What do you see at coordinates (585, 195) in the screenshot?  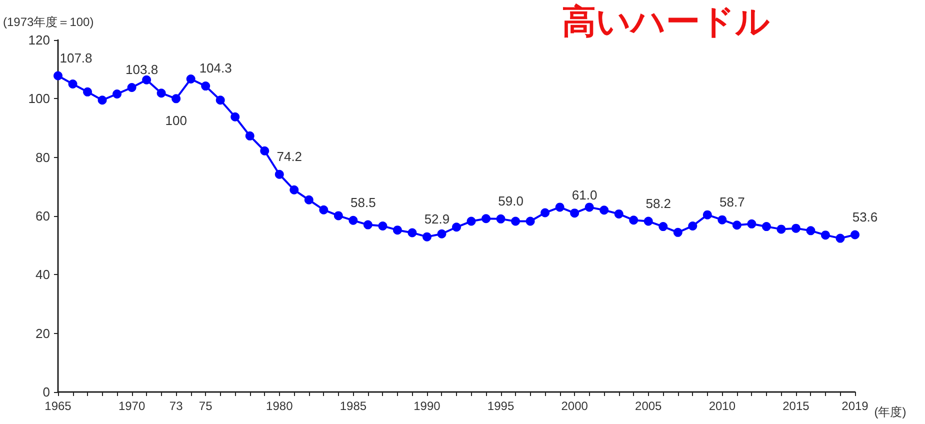 I see `data-label: 61.0` at bounding box center [585, 195].